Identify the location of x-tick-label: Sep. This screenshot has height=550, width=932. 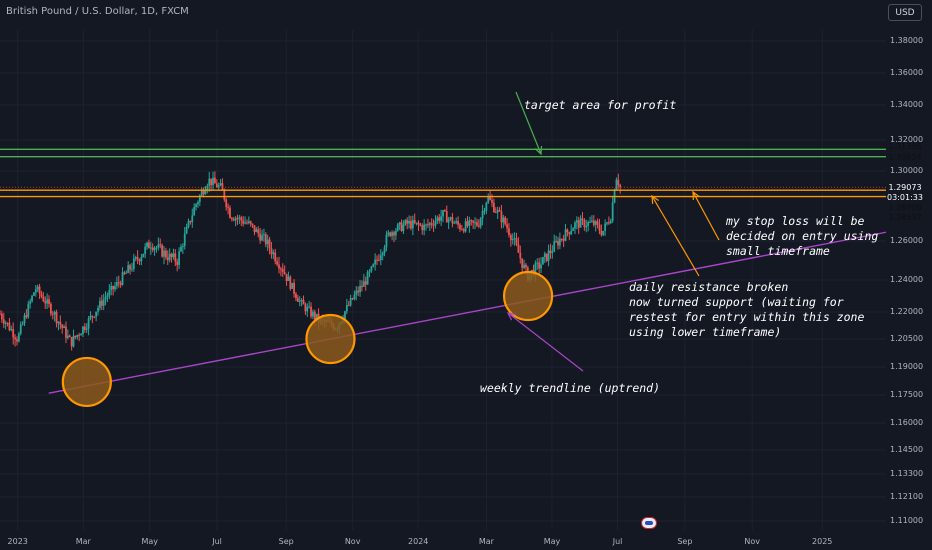
(286, 541).